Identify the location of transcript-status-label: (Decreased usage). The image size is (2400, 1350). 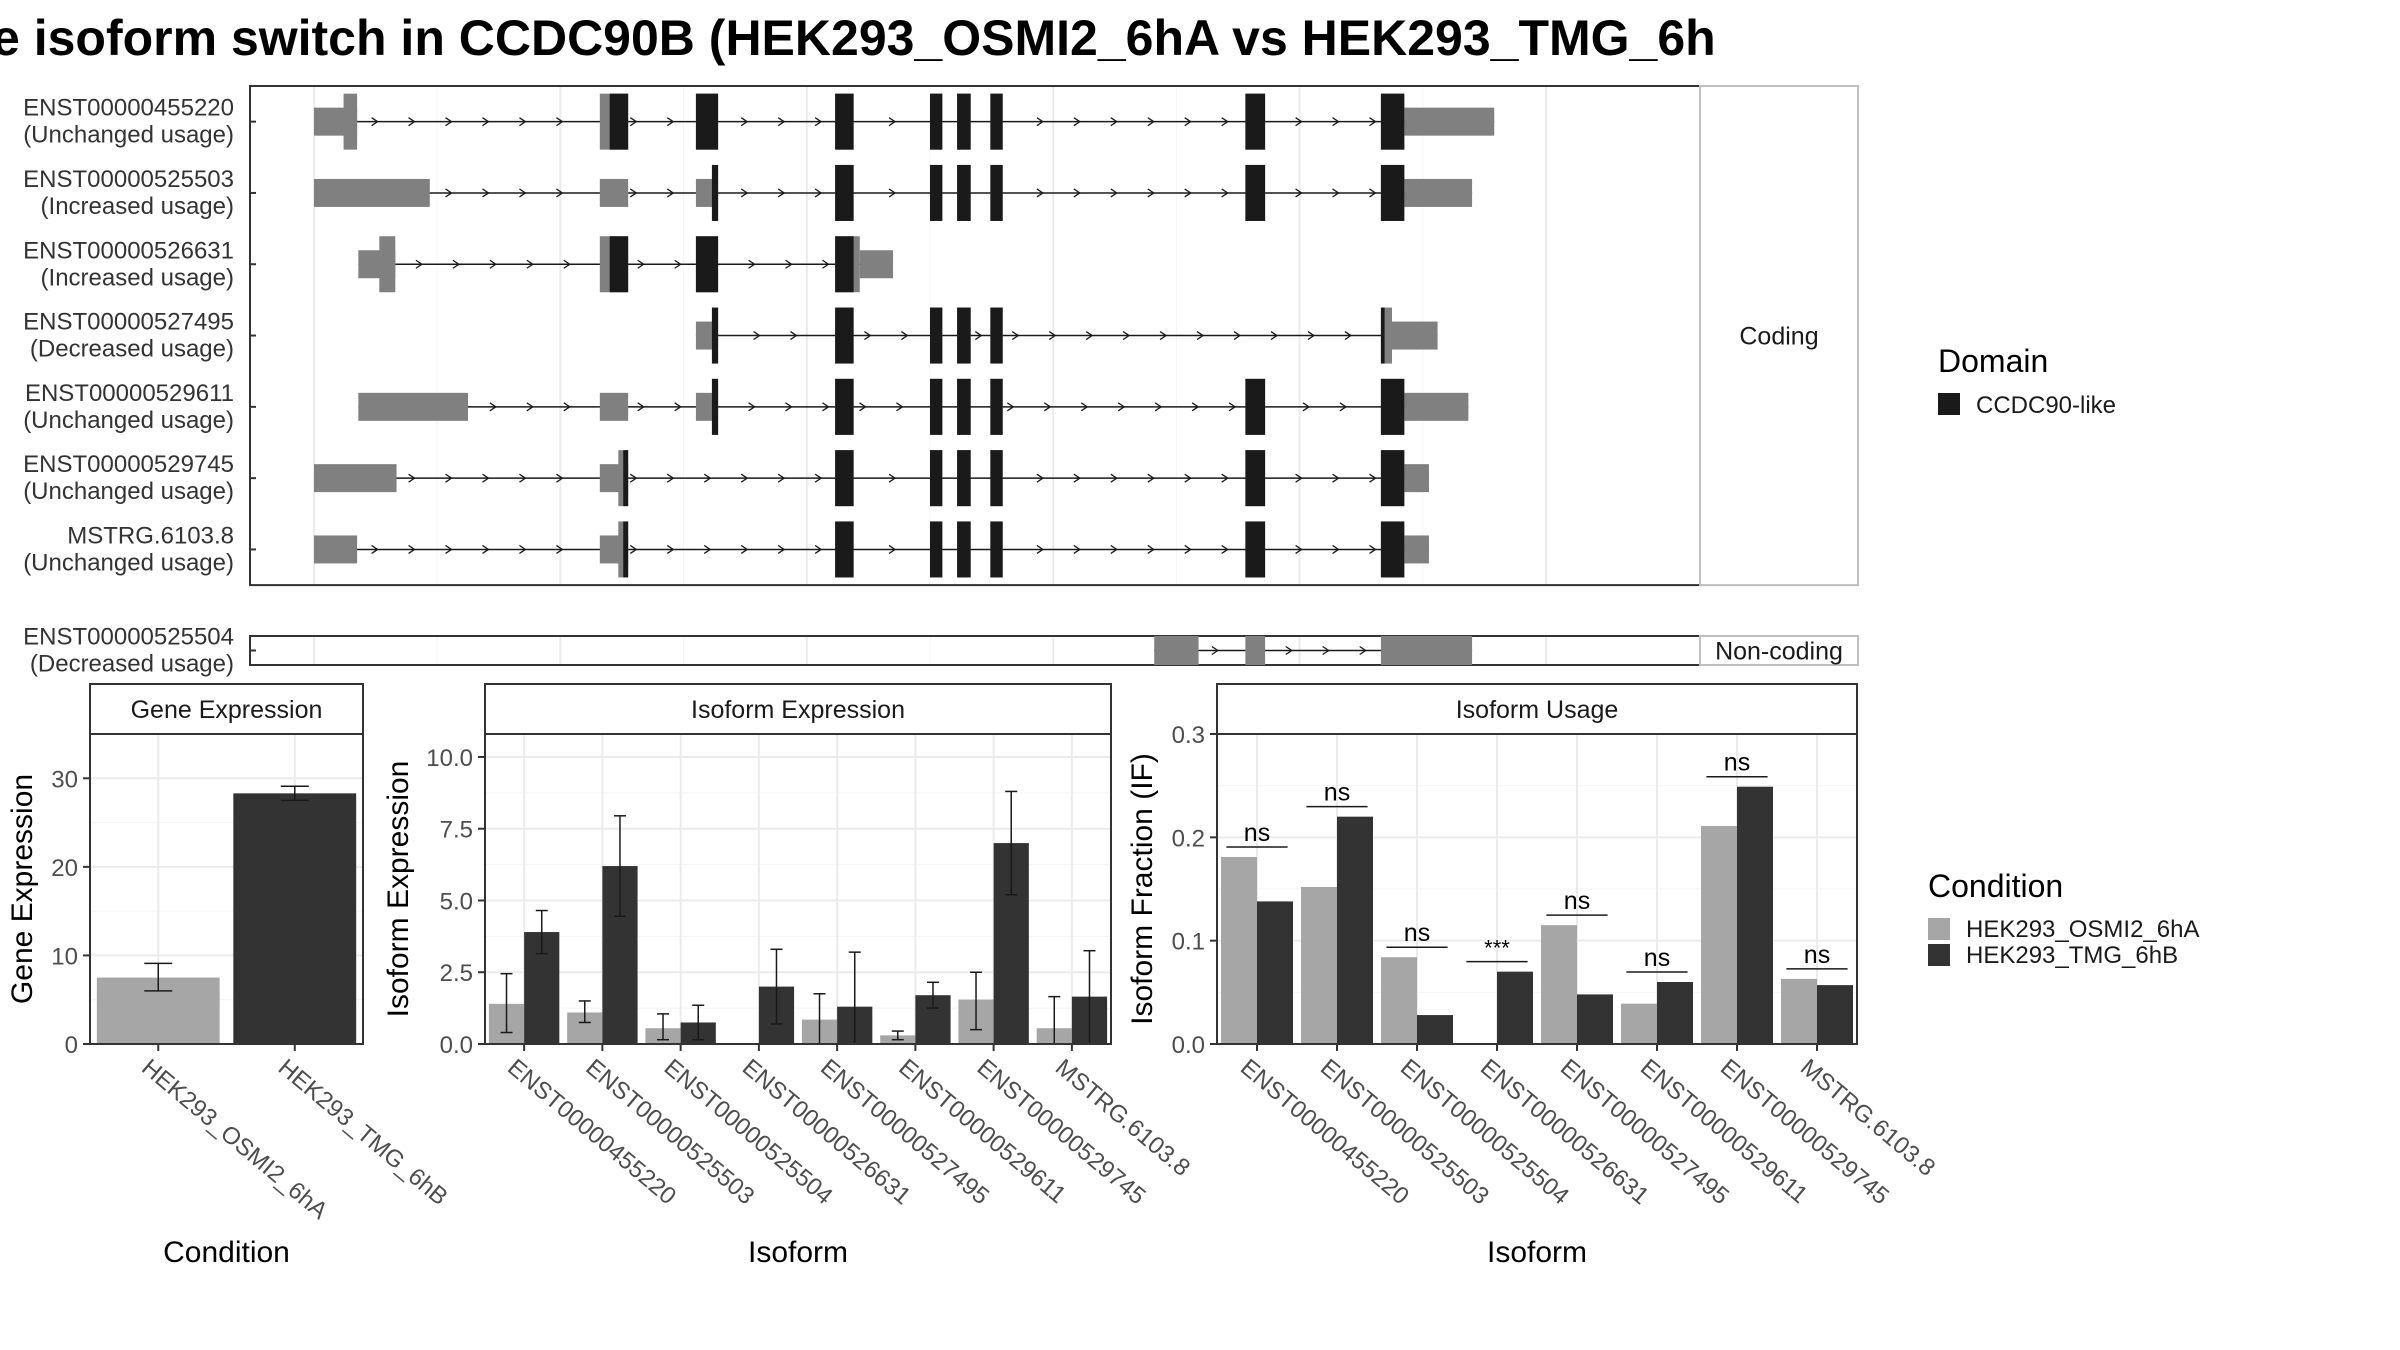
(132, 664).